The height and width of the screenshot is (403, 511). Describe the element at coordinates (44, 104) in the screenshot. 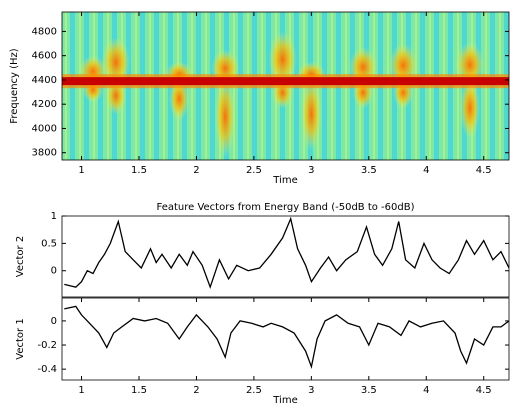

I see `y-tick-label: 4200` at that location.